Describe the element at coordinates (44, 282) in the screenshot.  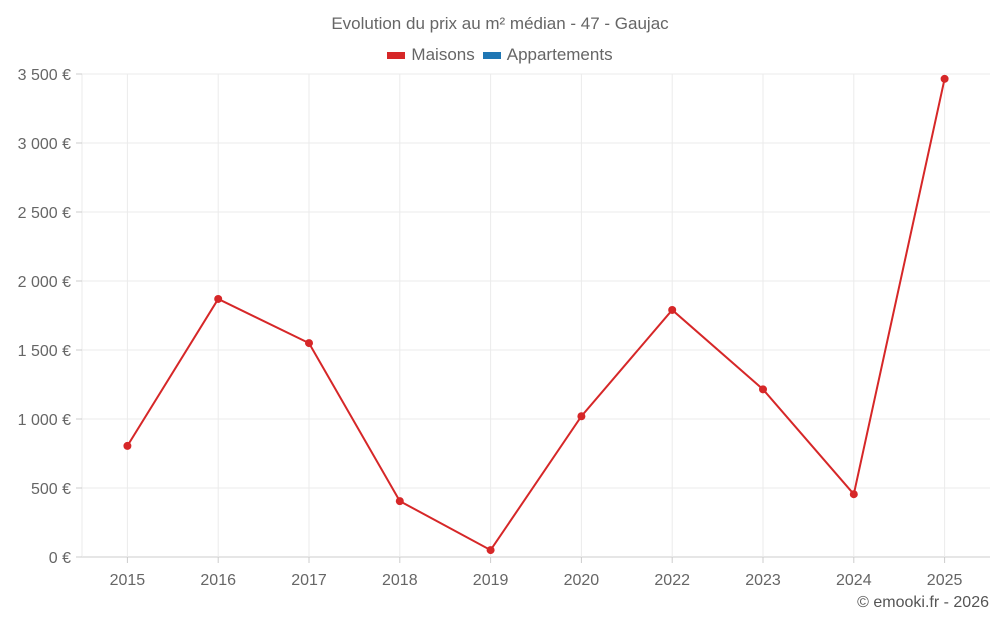
I see `y-tick-label: 2 000 €` at that location.